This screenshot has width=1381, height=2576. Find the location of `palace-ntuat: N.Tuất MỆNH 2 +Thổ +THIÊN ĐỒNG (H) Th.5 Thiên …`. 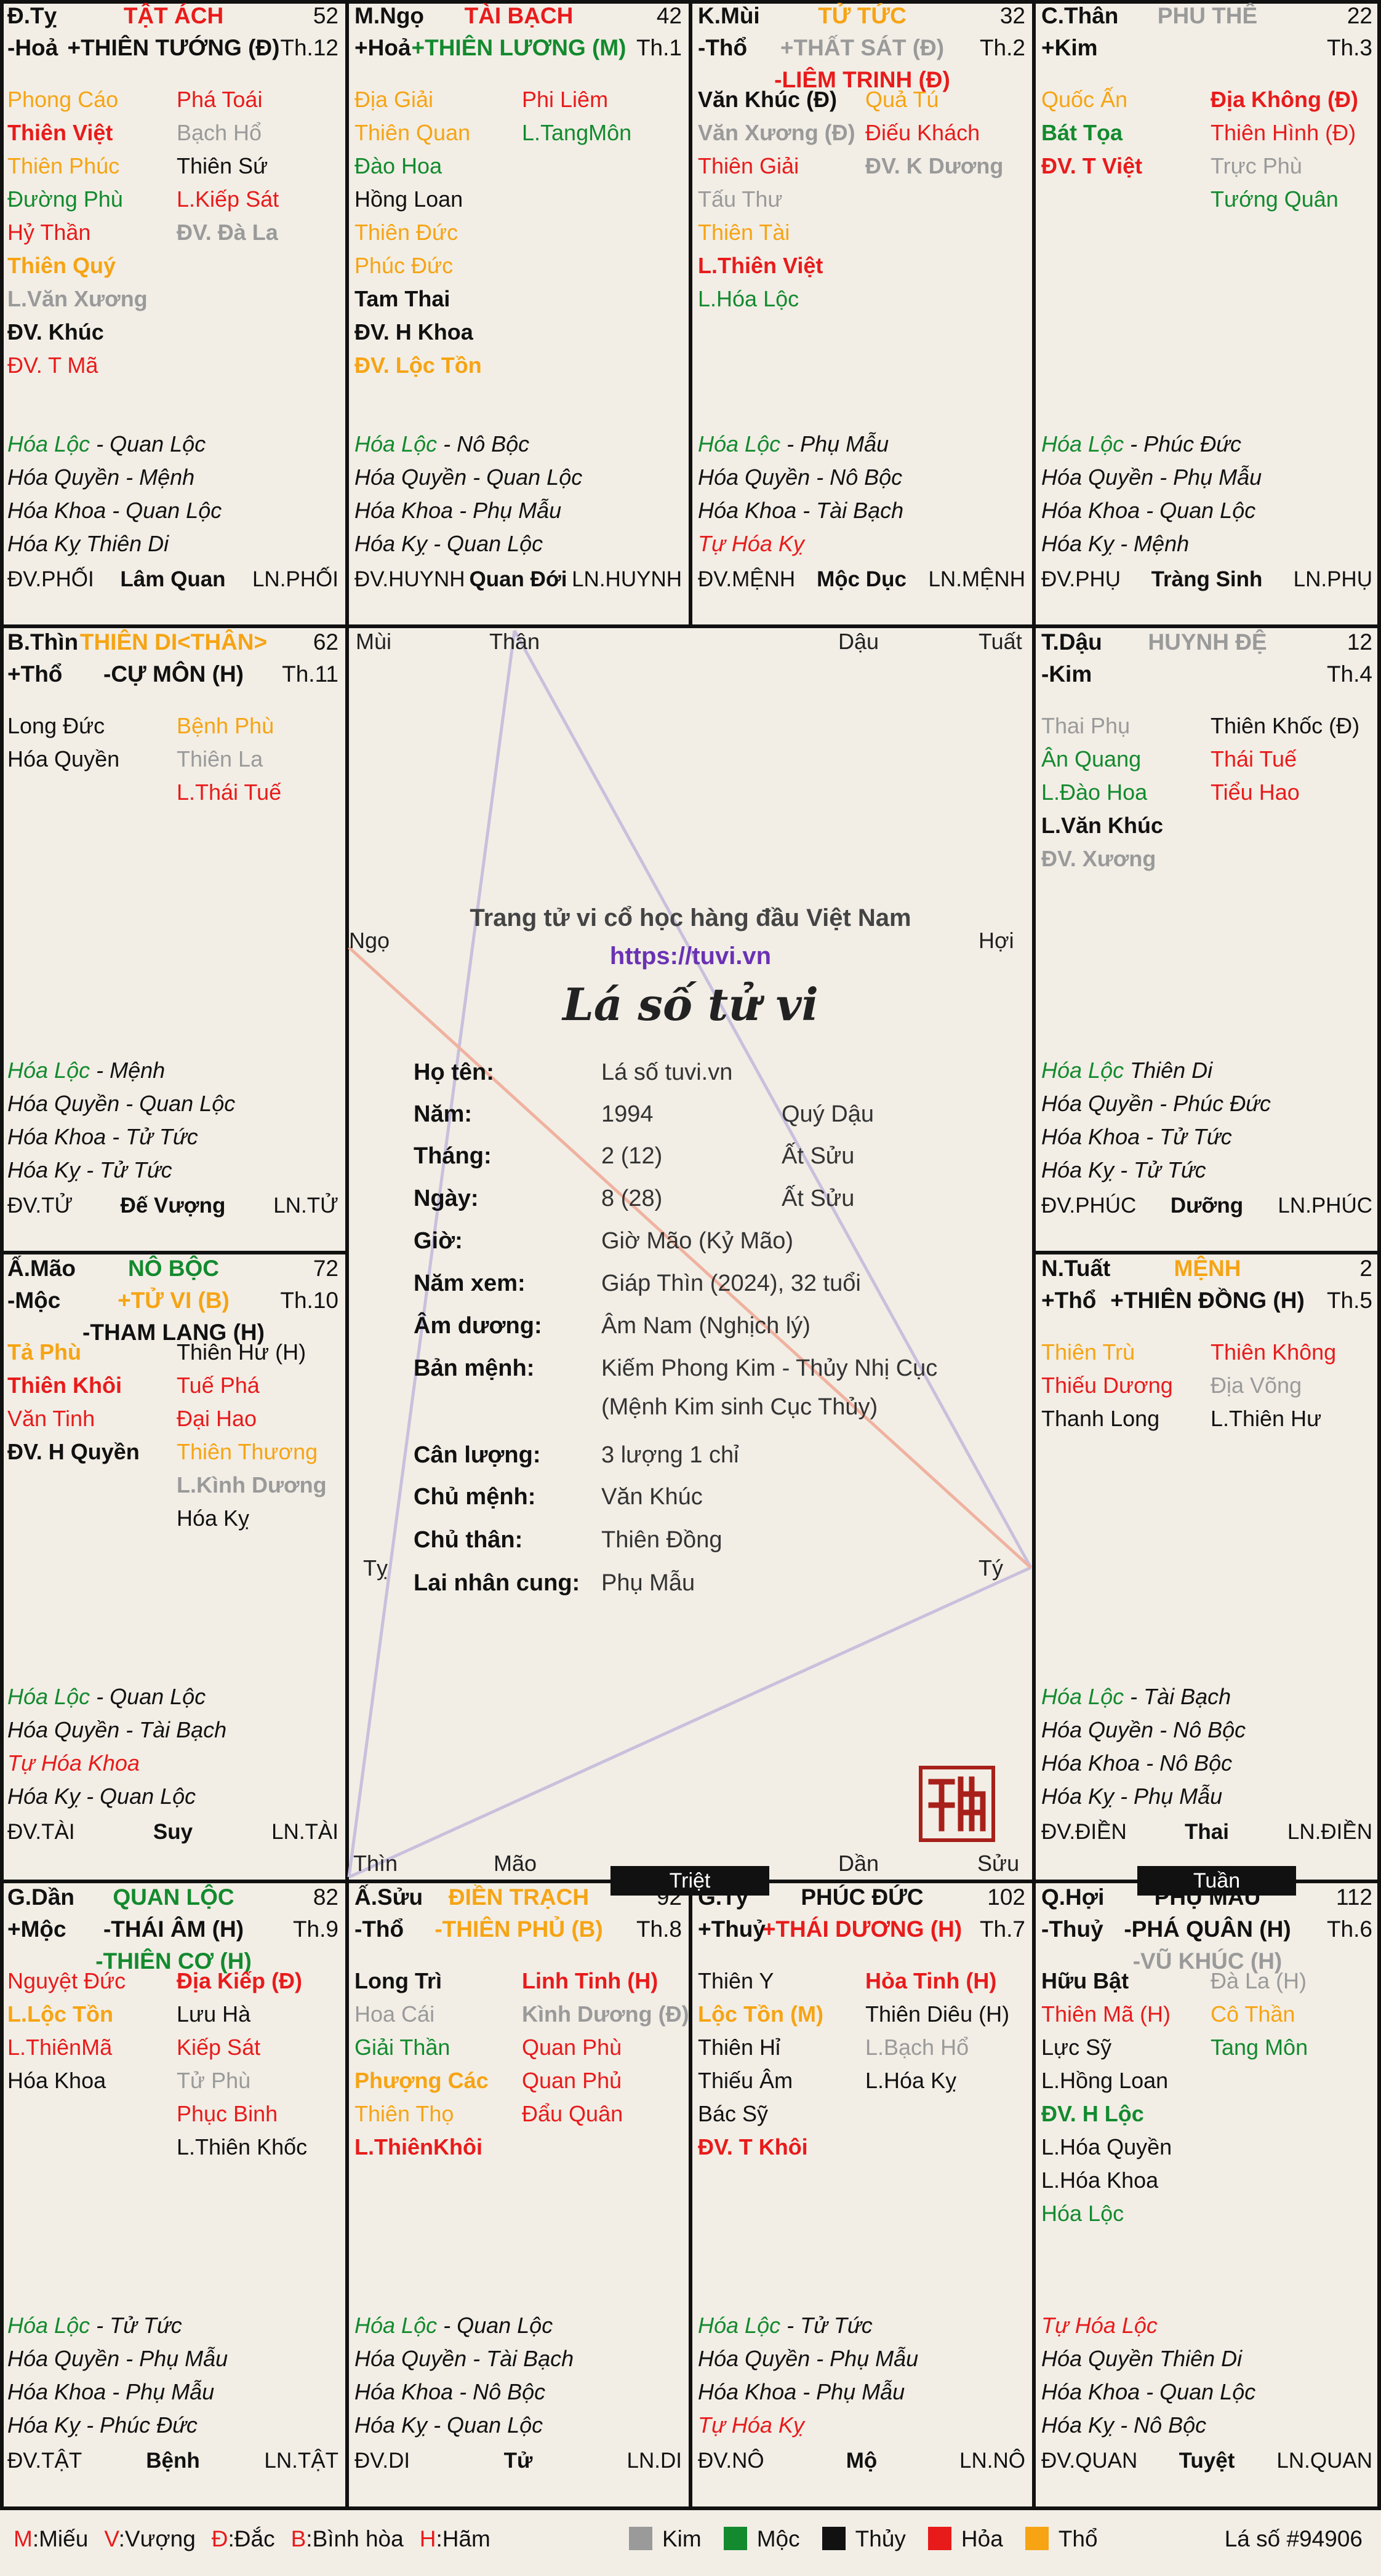

palace-ntuat: N.Tuất MỆNH 2 +Thổ +THIÊN ĐỒNG (H) Th.5 Thiên … is located at coordinates (1208, 1567).